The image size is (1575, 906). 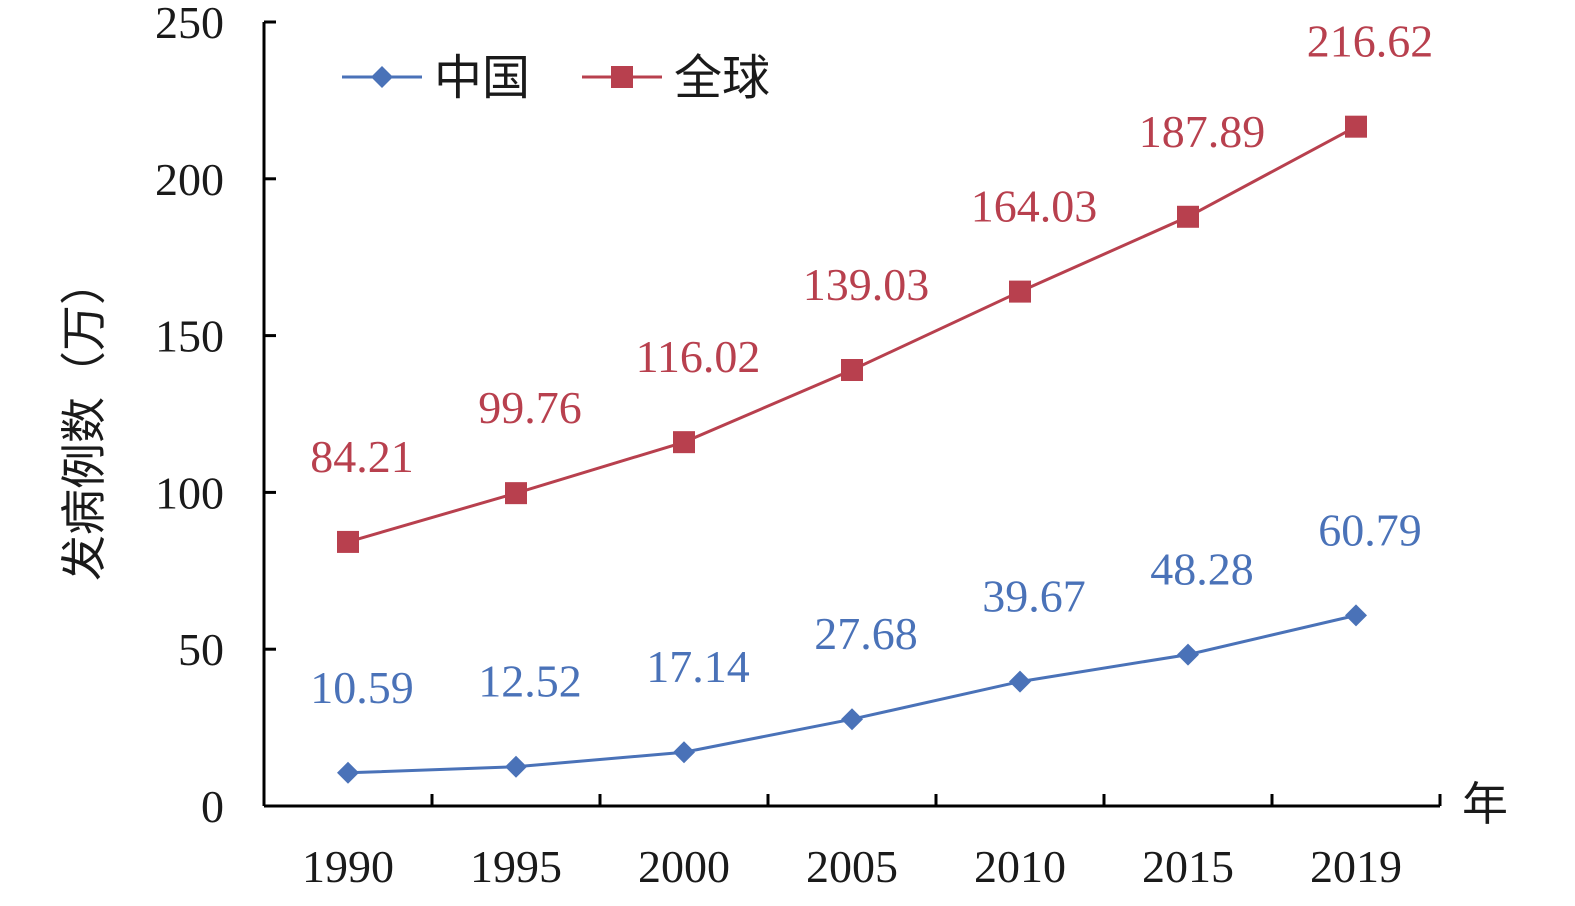 I want to click on x-tick-label: 1990, so click(x=348, y=866).